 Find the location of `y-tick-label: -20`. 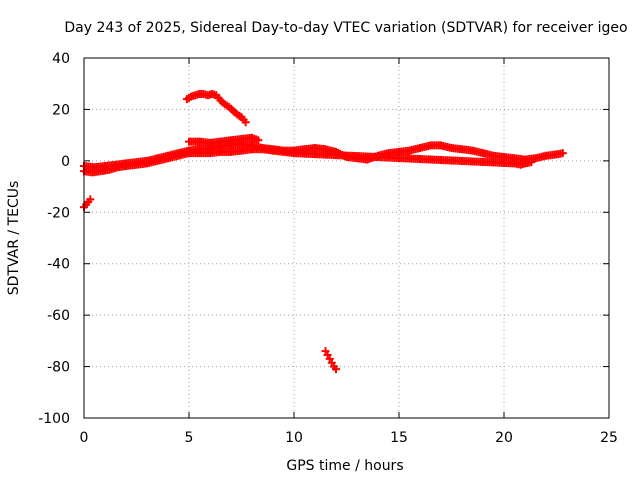

y-tick-label: -20 is located at coordinates (58, 213).